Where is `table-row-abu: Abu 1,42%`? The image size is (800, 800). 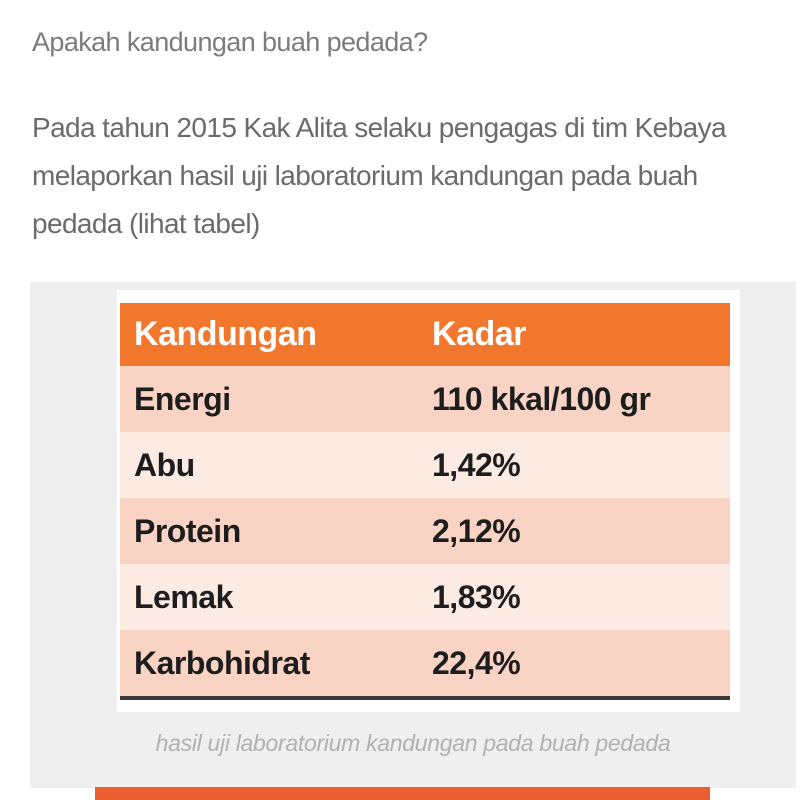 table-row-abu: Abu 1,42% is located at coordinates (425, 465).